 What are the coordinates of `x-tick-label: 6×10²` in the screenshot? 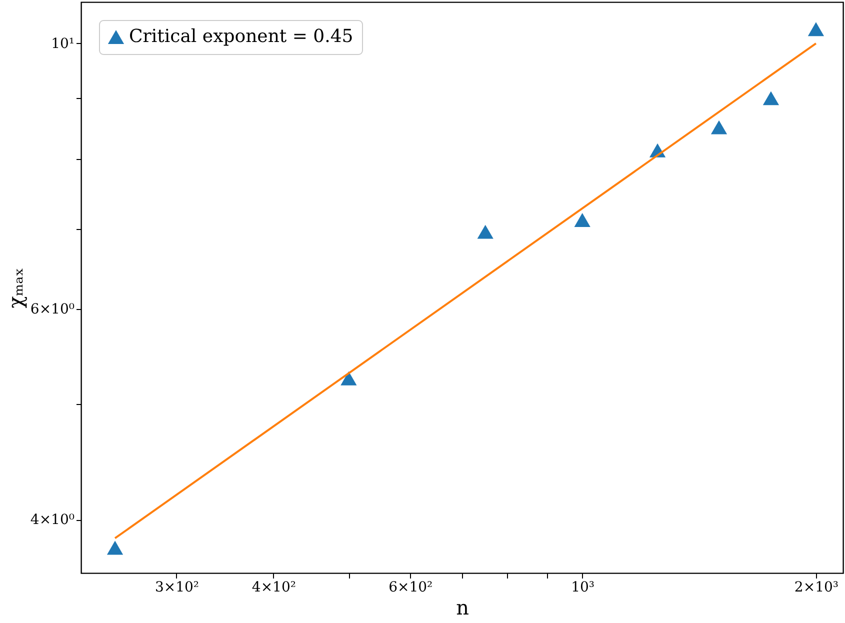 It's located at (410, 588).